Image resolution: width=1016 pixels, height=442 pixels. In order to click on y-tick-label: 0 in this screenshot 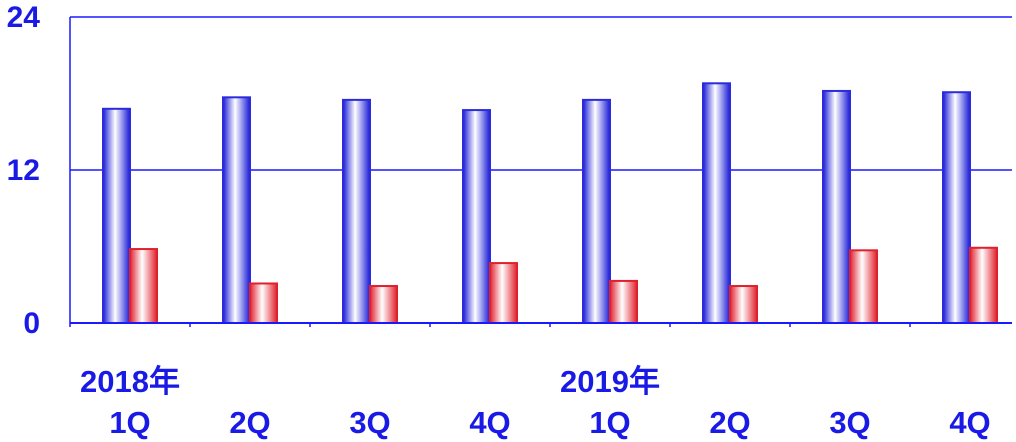, I will do `click(31, 323)`.